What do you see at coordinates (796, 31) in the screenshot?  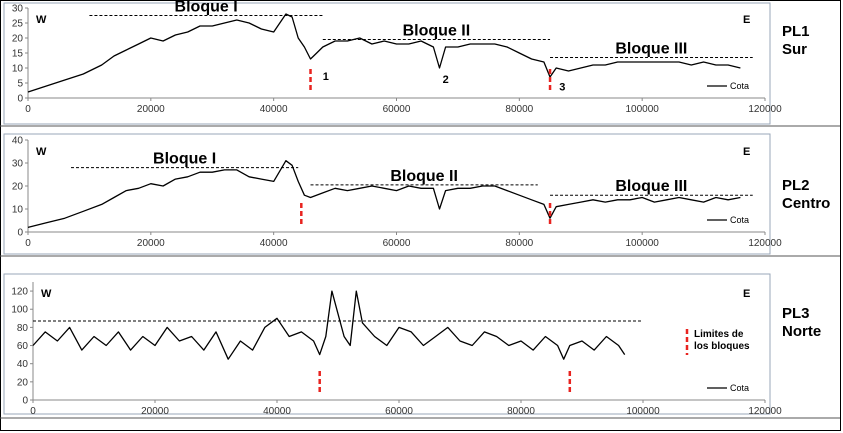 I see `panel-title: PL1` at bounding box center [796, 31].